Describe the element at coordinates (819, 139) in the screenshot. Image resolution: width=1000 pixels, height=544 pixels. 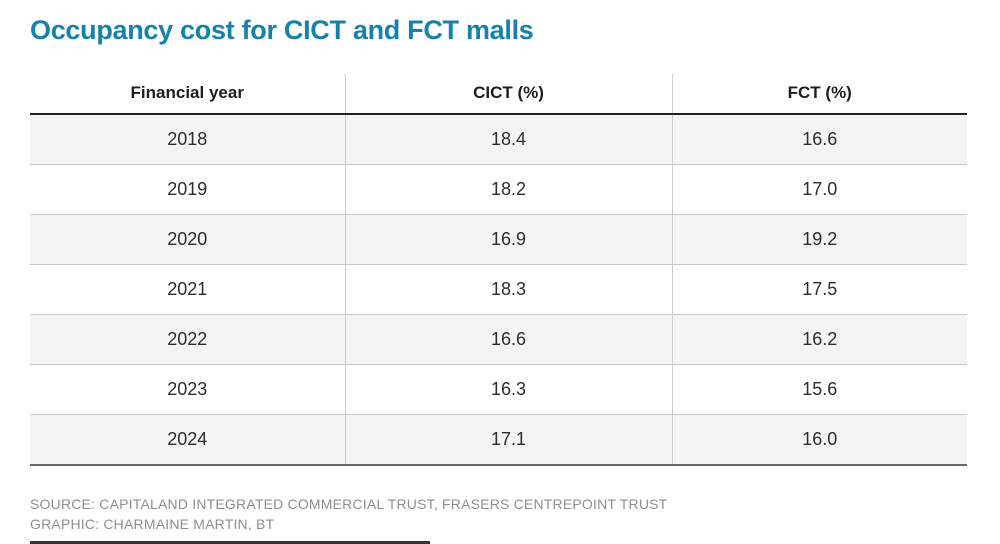
I see `cell-fct: 16.6` at that location.